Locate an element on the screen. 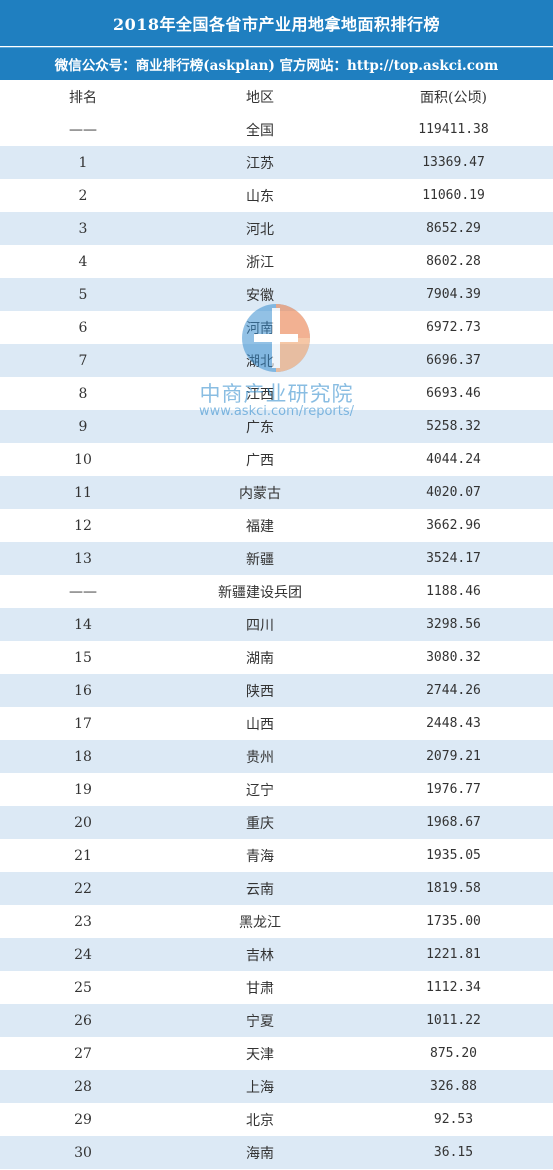 The width and height of the screenshot is (553, 1170). table-row: 14 四川 3298.56 is located at coordinates (276, 624).